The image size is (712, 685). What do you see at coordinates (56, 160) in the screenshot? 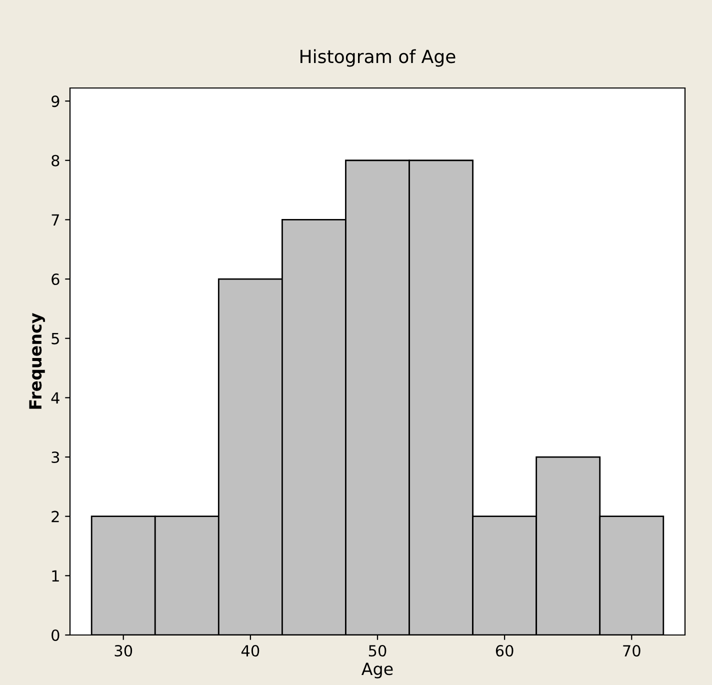
I see `y-tick-label: 8` at bounding box center [56, 160].